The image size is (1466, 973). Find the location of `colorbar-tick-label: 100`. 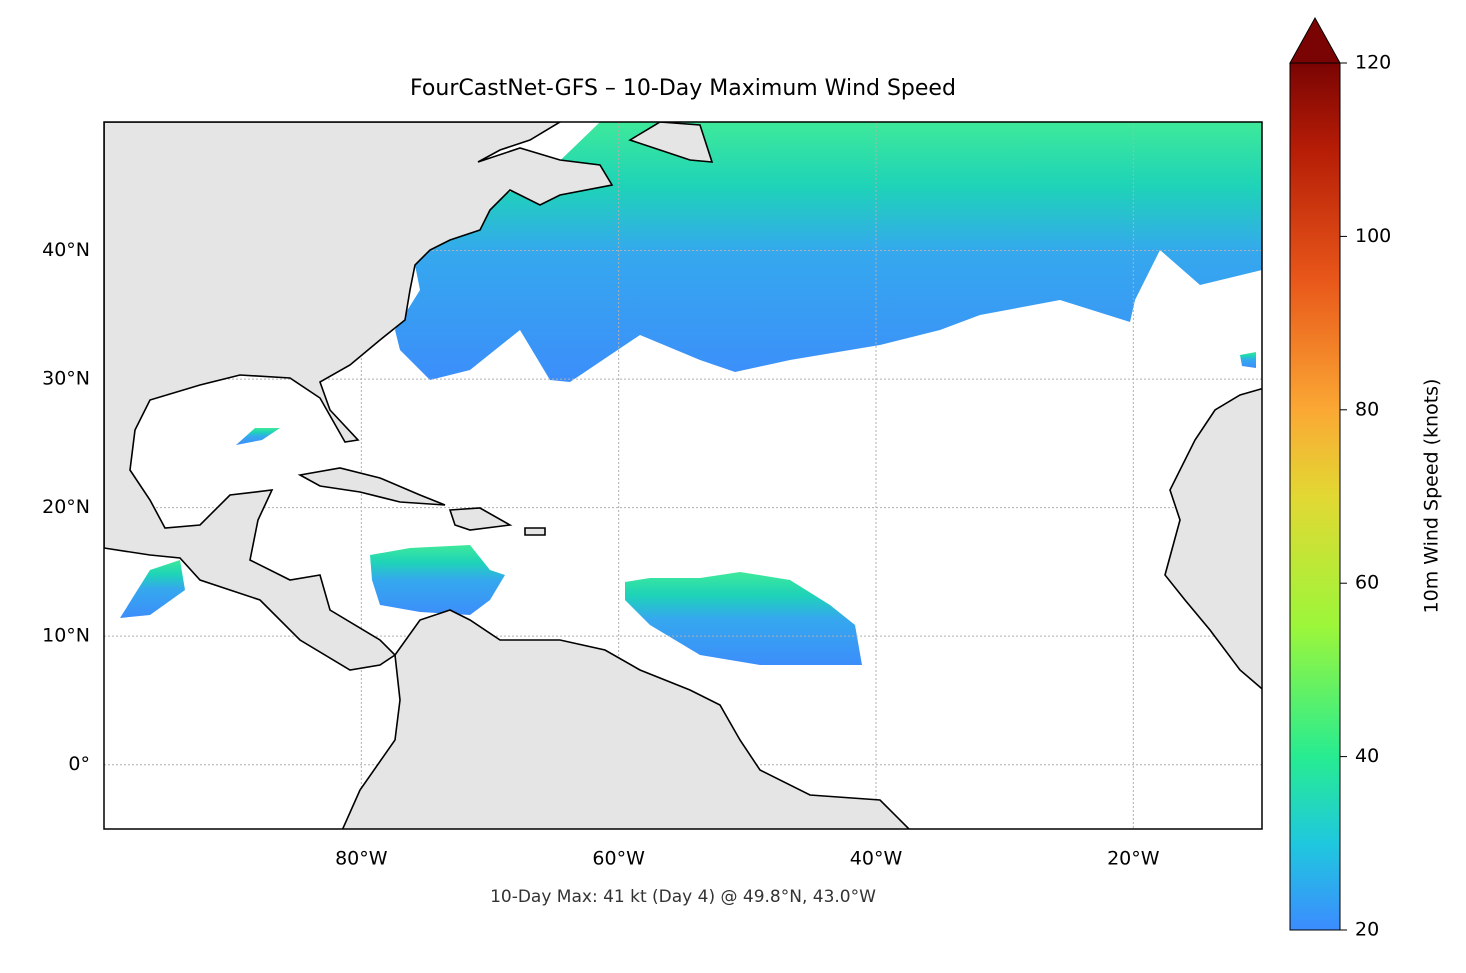

colorbar-tick-label: 100 is located at coordinates (1373, 236).